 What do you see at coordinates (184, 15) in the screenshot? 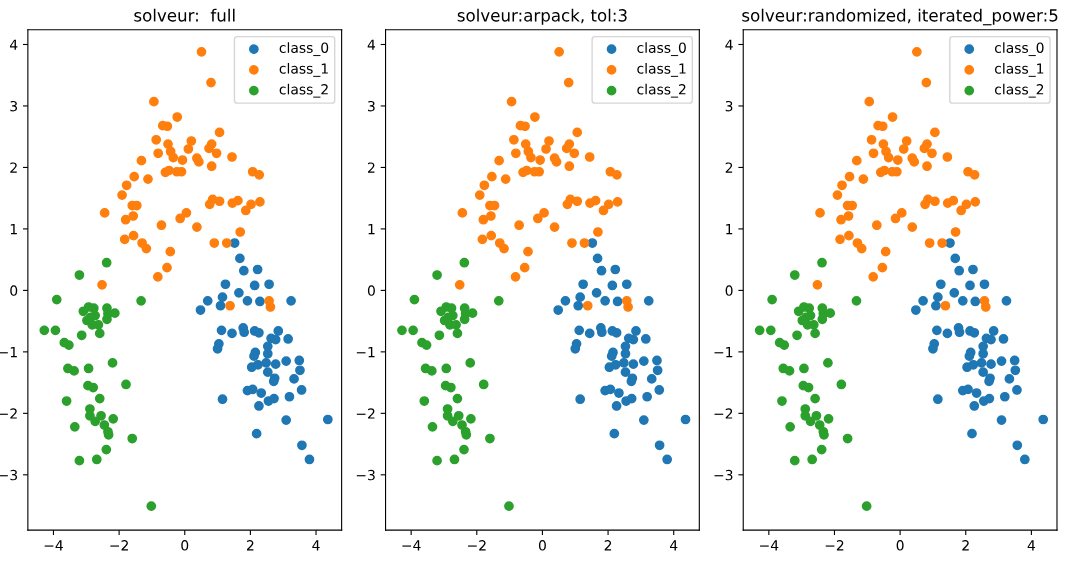
I see `chart-title: solveur: full` at bounding box center [184, 15].